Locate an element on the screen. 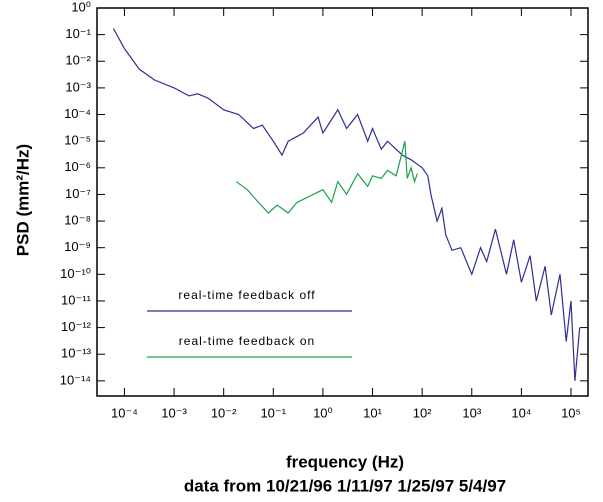 This screenshot has height=502, width=603. y-tick-label: 10⁰ is located at coordinates (81, 7).